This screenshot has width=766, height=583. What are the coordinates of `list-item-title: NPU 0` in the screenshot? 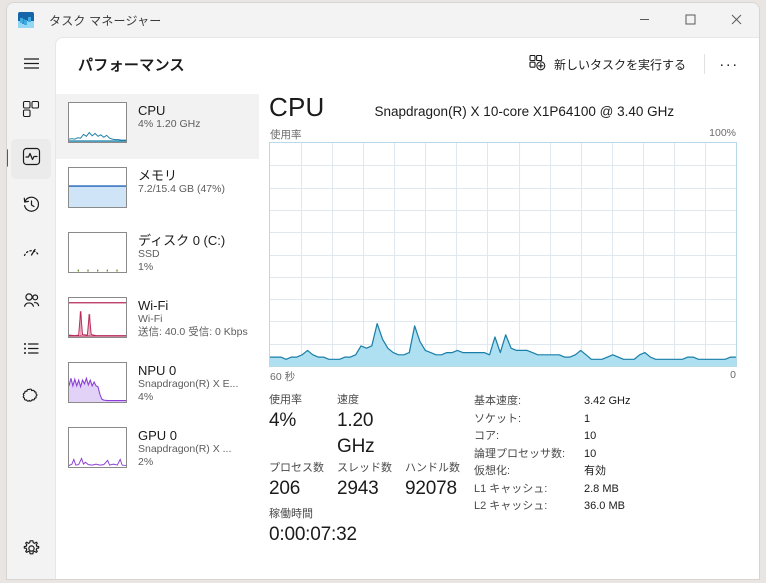 It's located at (157, 370).